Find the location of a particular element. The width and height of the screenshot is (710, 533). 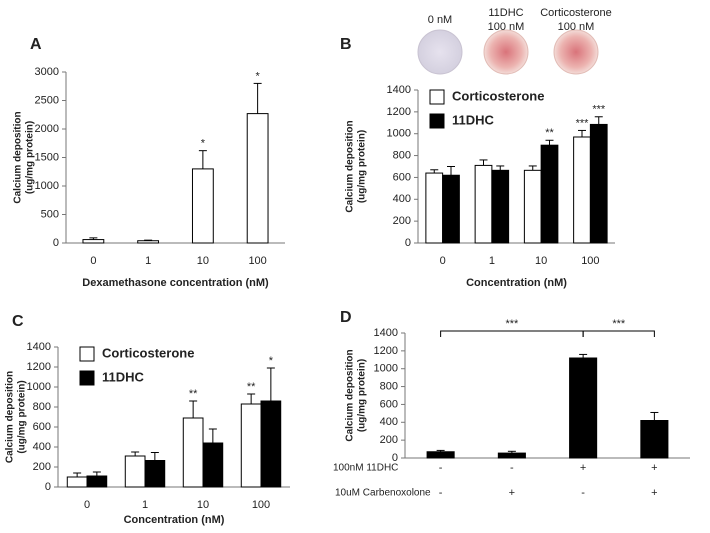

image-label: 0 nM is located at coordinates (440, 20).